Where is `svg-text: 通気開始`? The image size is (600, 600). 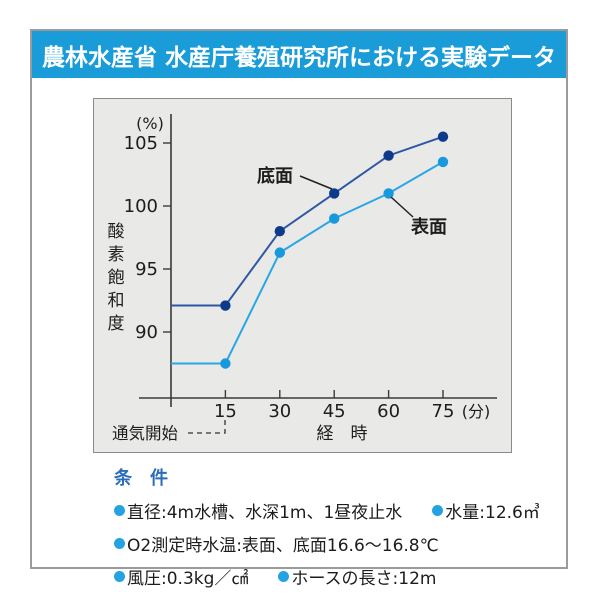
svg-text: 通気開始 is located at coordinates (145, 433).